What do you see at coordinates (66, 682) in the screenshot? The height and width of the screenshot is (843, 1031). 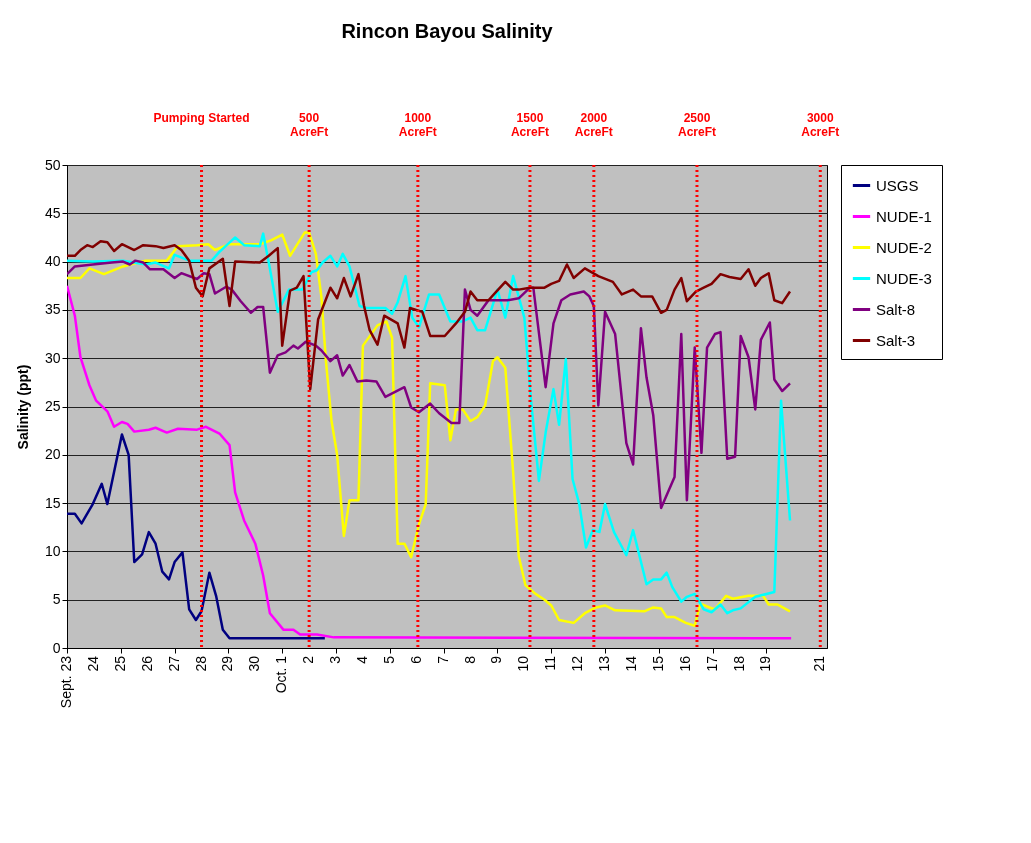 I see `x-tick-label: Sept. 23` at bounding box center [66, 682].